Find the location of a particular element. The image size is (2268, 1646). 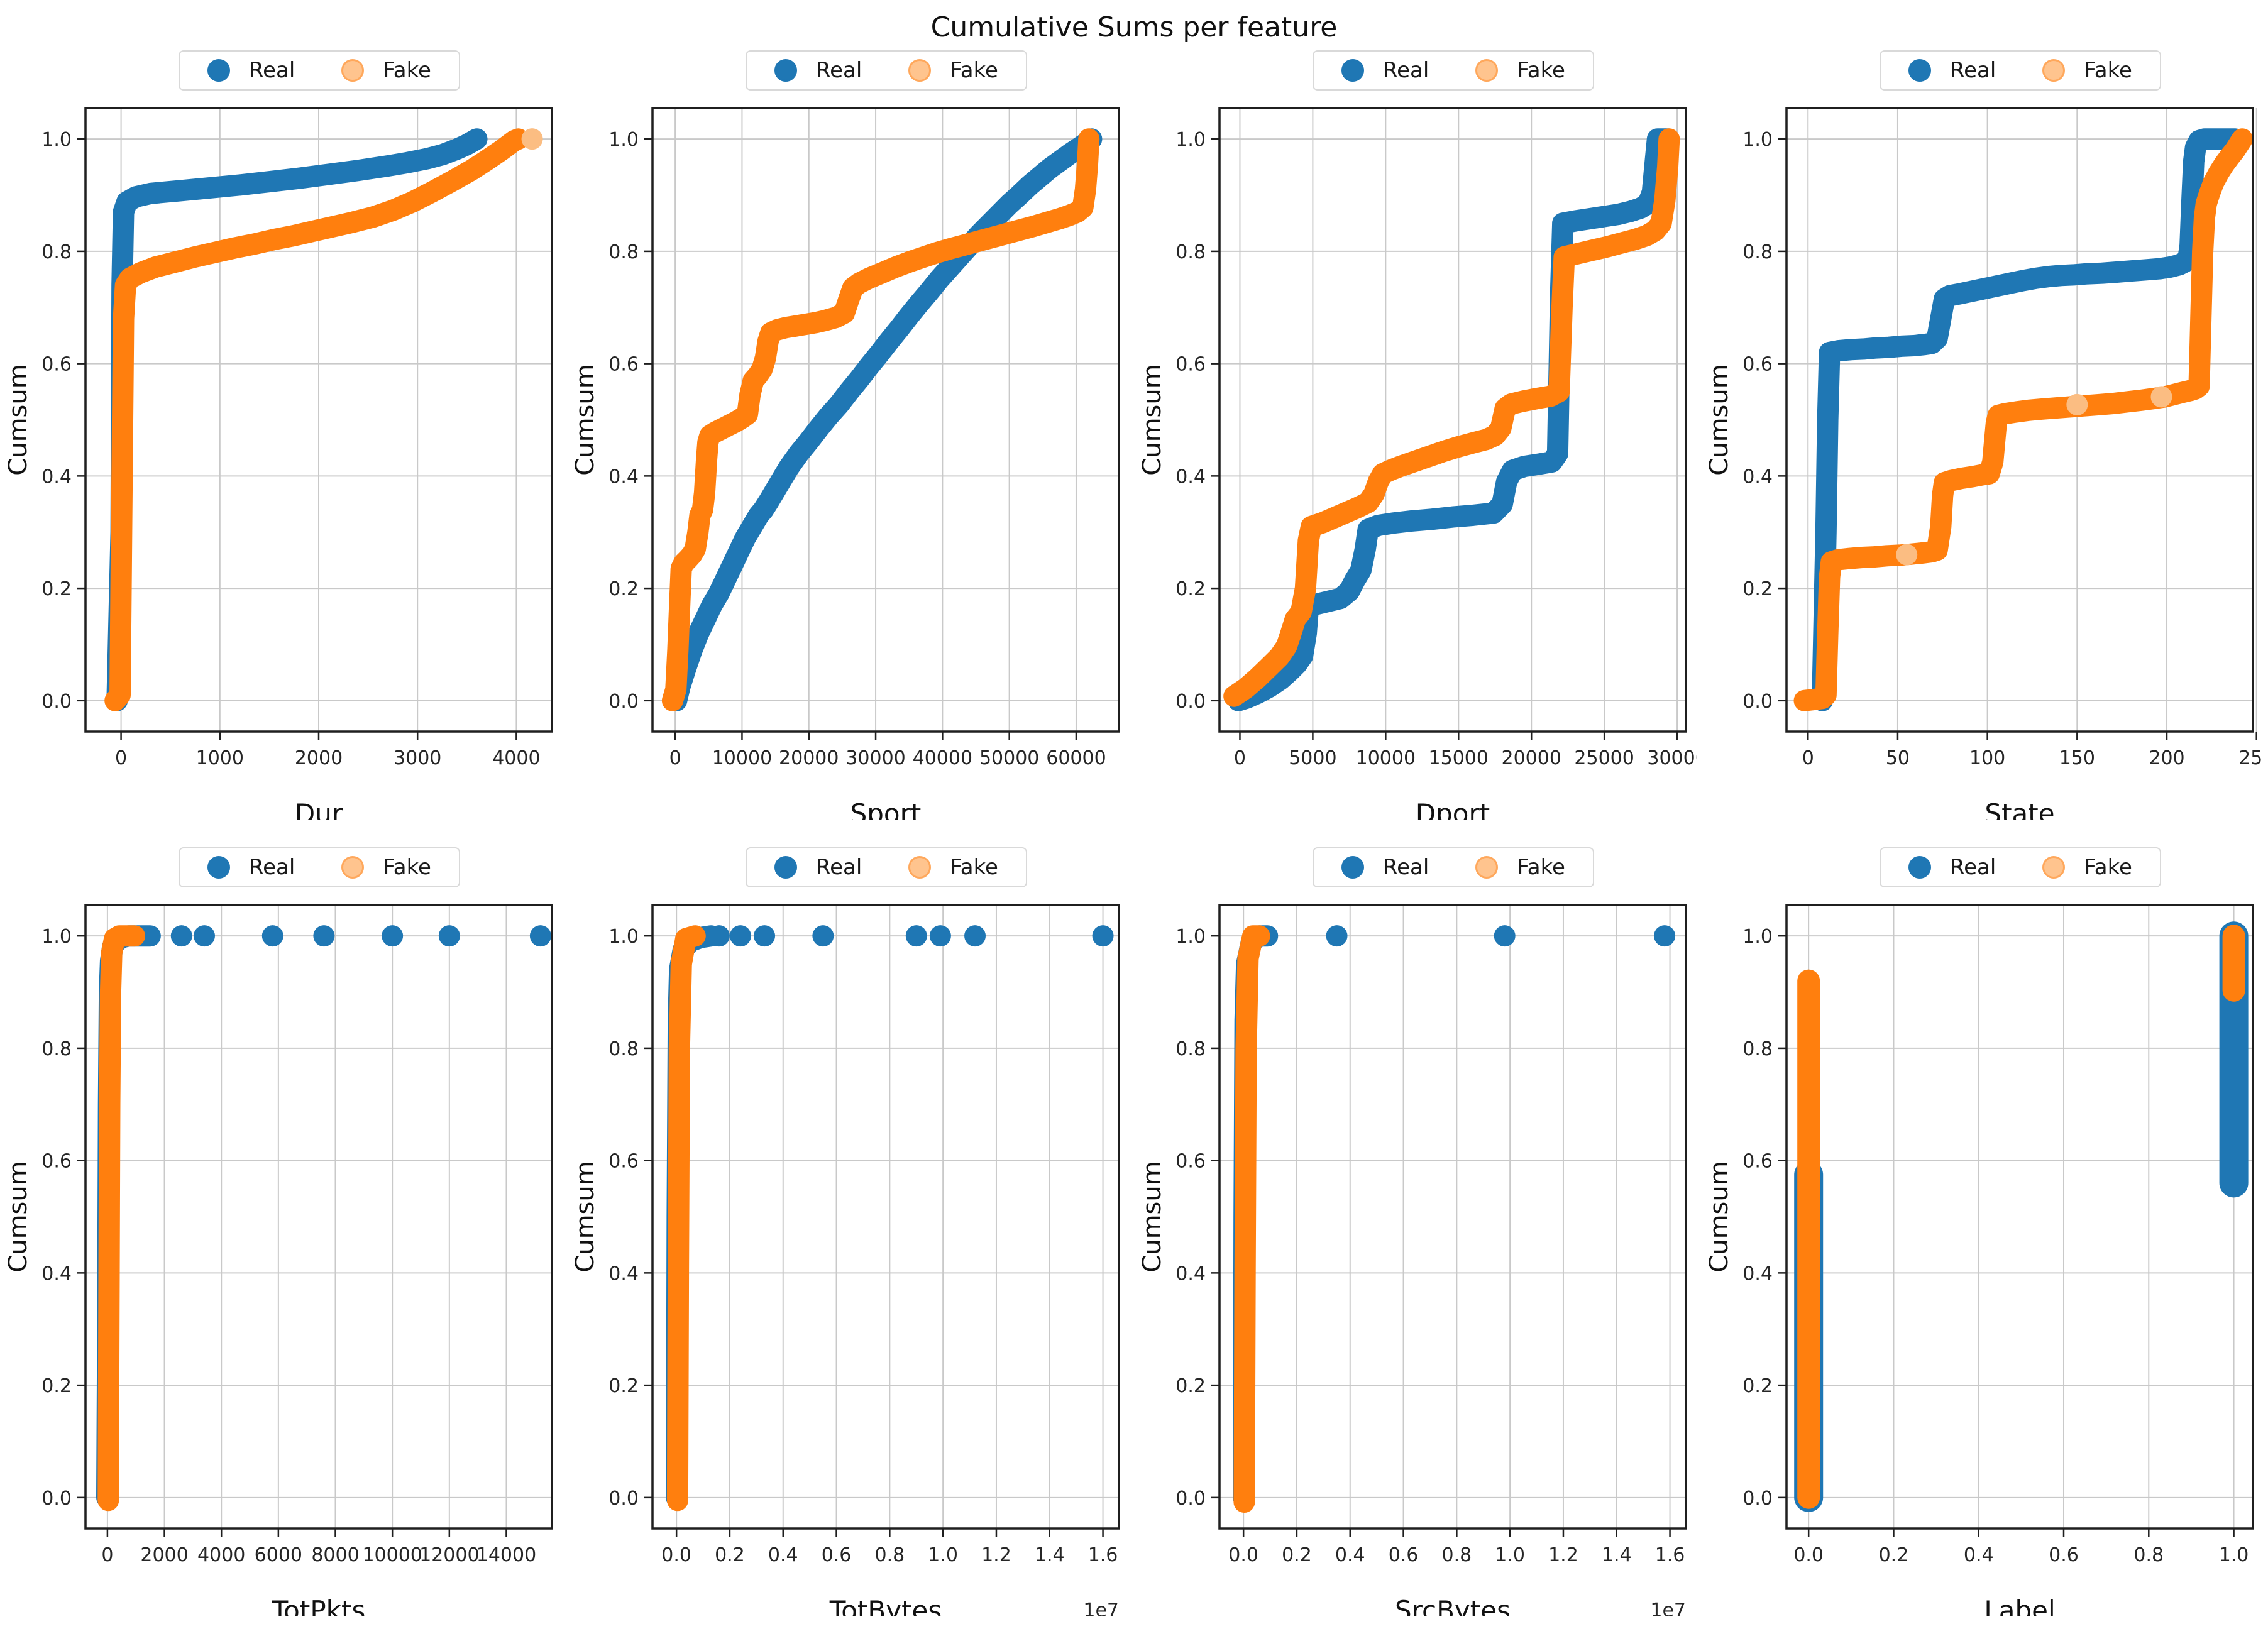

series-fake-dport is located at coordinates (1452, 417).